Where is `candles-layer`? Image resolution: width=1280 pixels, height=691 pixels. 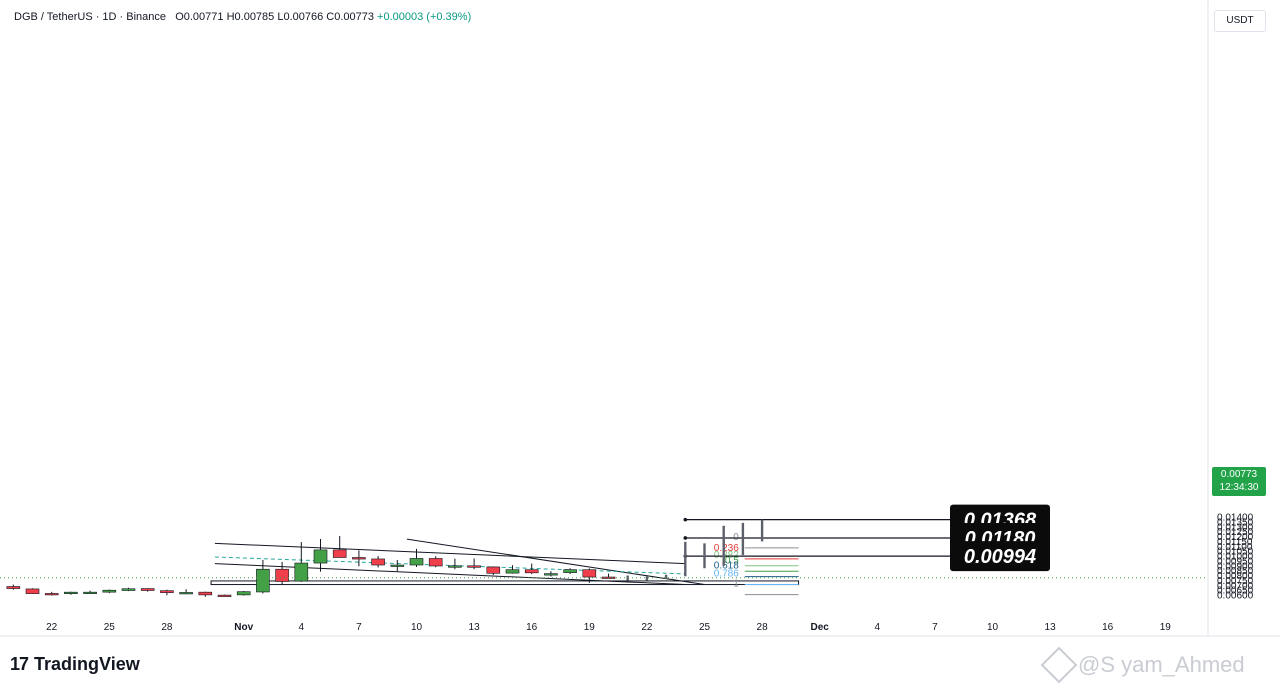 candles-layer is located at coordinates (311, 566).